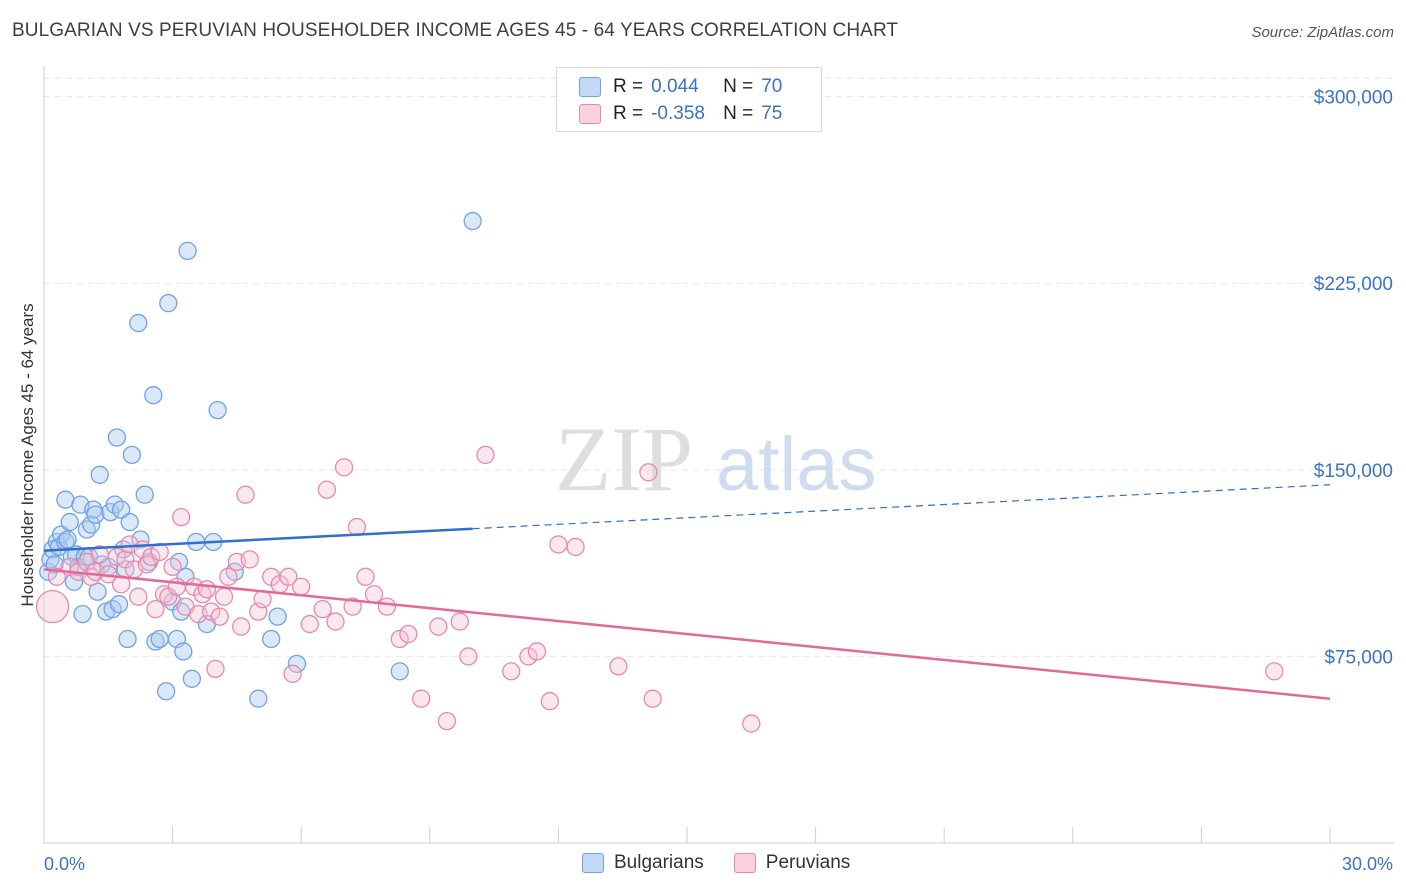  Describe the element at coordinates (1353, 284) in the screenshot. I see `y-tick-label: $225,000` at that location.